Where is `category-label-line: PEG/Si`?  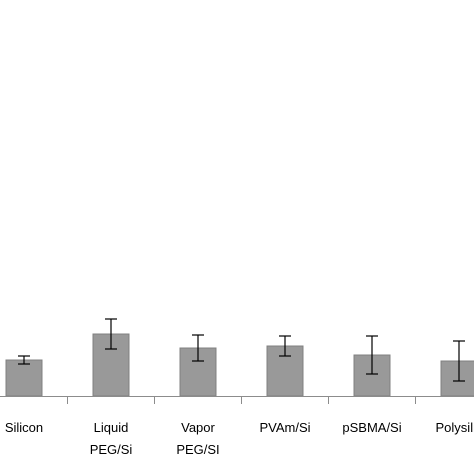
category-label-line: PEG/Si is located at coordinates (111, 449).